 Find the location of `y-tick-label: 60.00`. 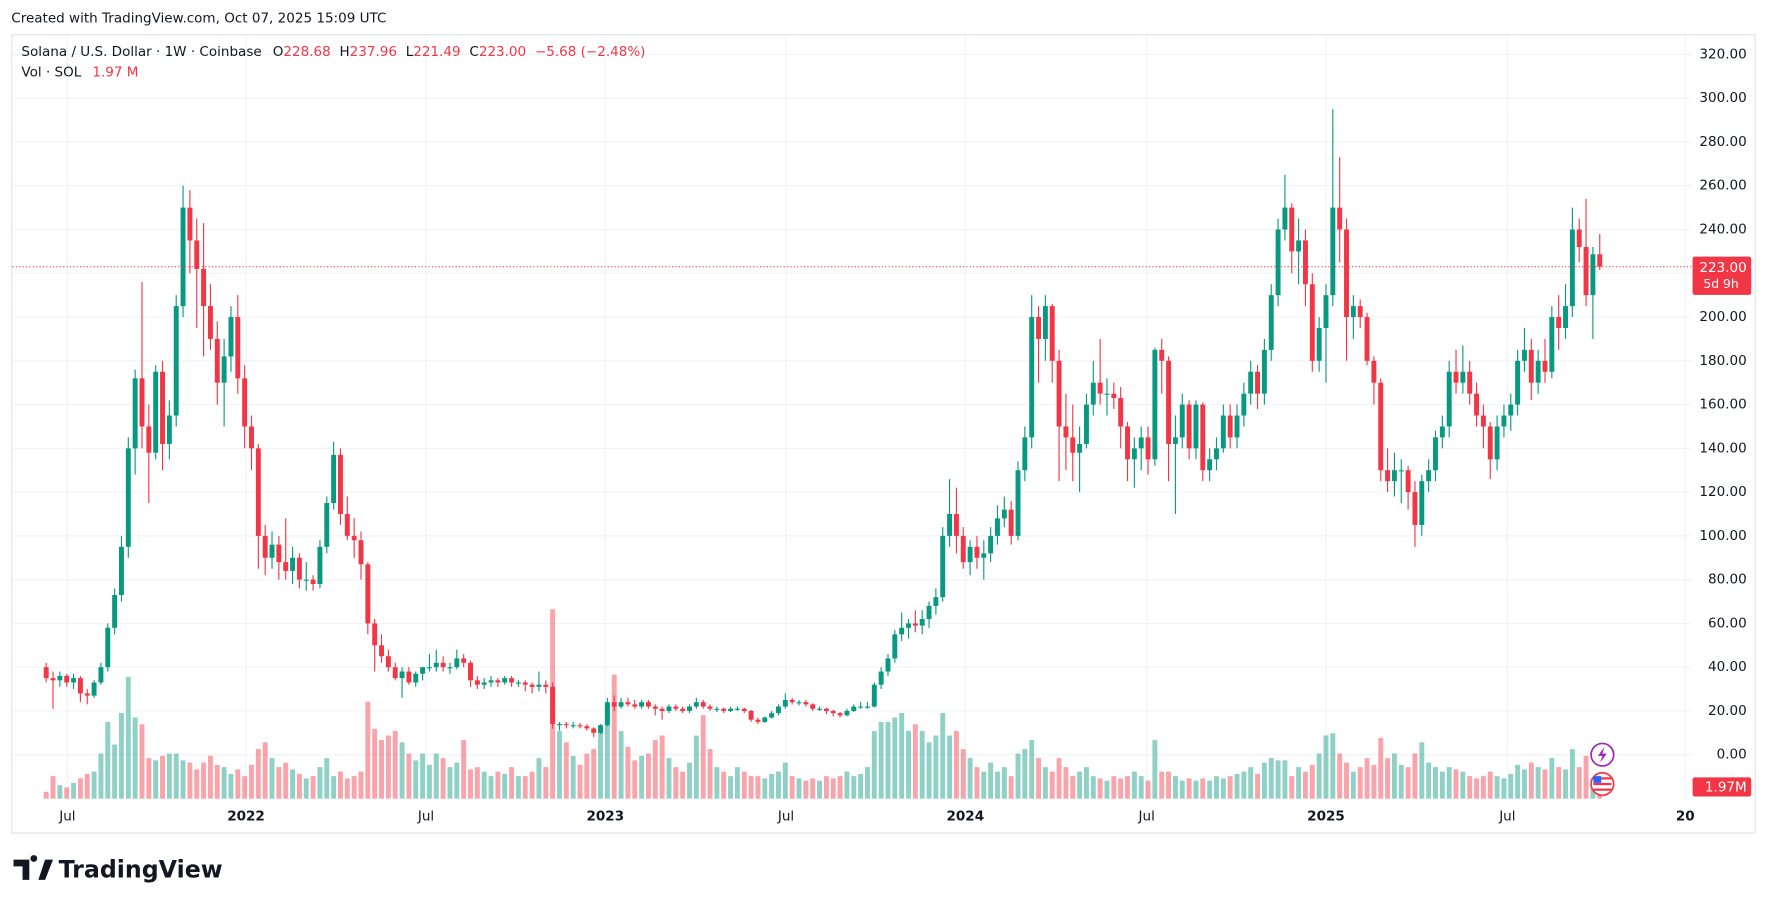

y-tick-label: 60.00 is located at coordinates (1727, 623).